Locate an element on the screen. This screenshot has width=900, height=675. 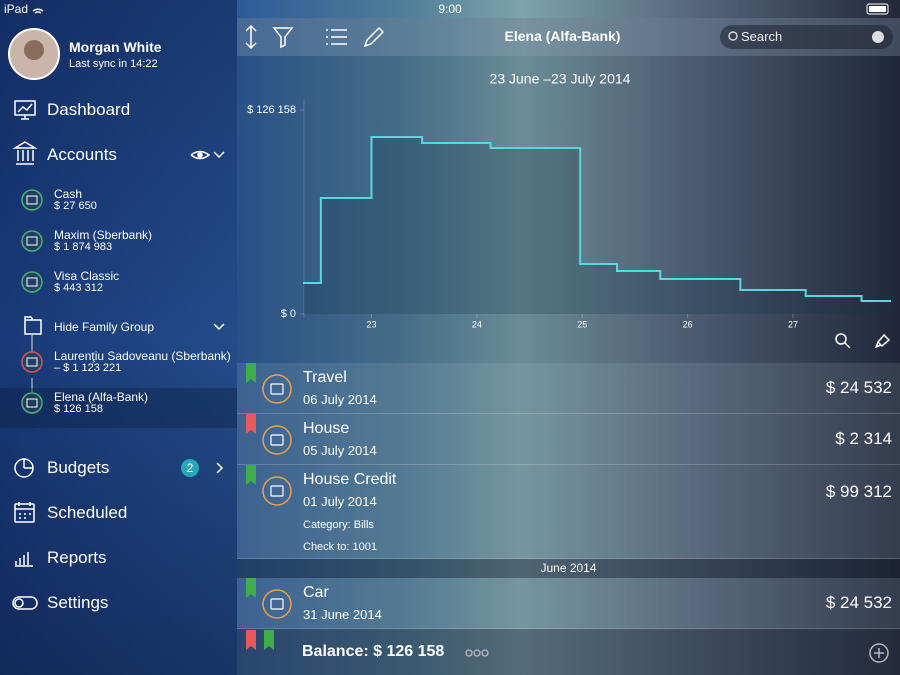
battery-icon is located at coordinates (877, 9).